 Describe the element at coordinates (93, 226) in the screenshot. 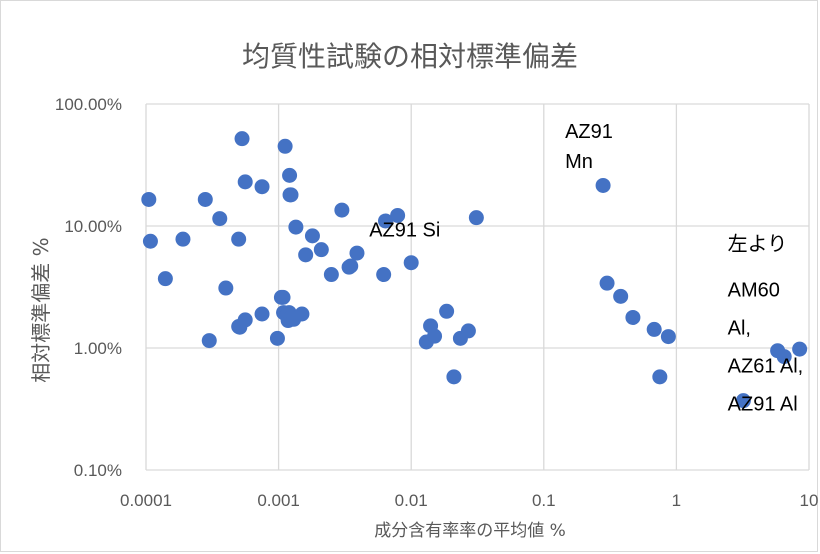

I see `y-tick-label: 10.00%` at that location.